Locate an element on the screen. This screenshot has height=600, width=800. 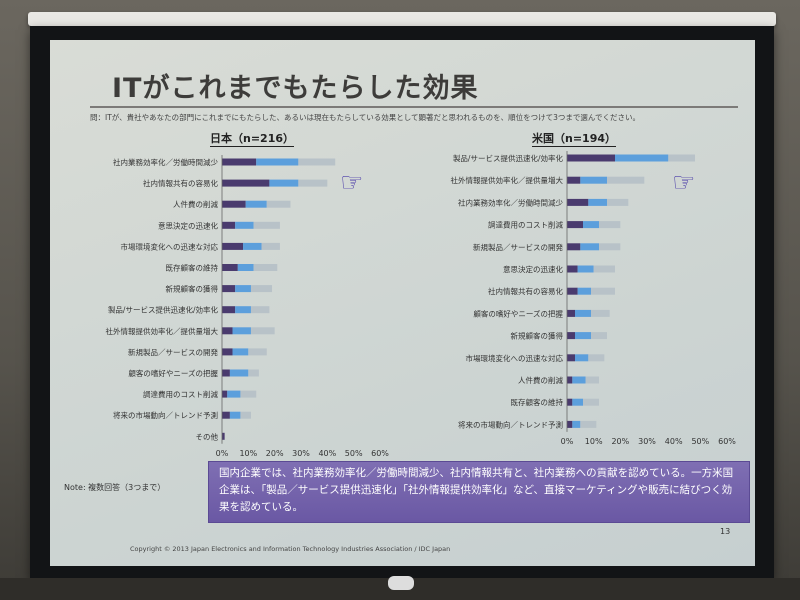
us-tick-label: 60% is located at coordinates (727, 441).